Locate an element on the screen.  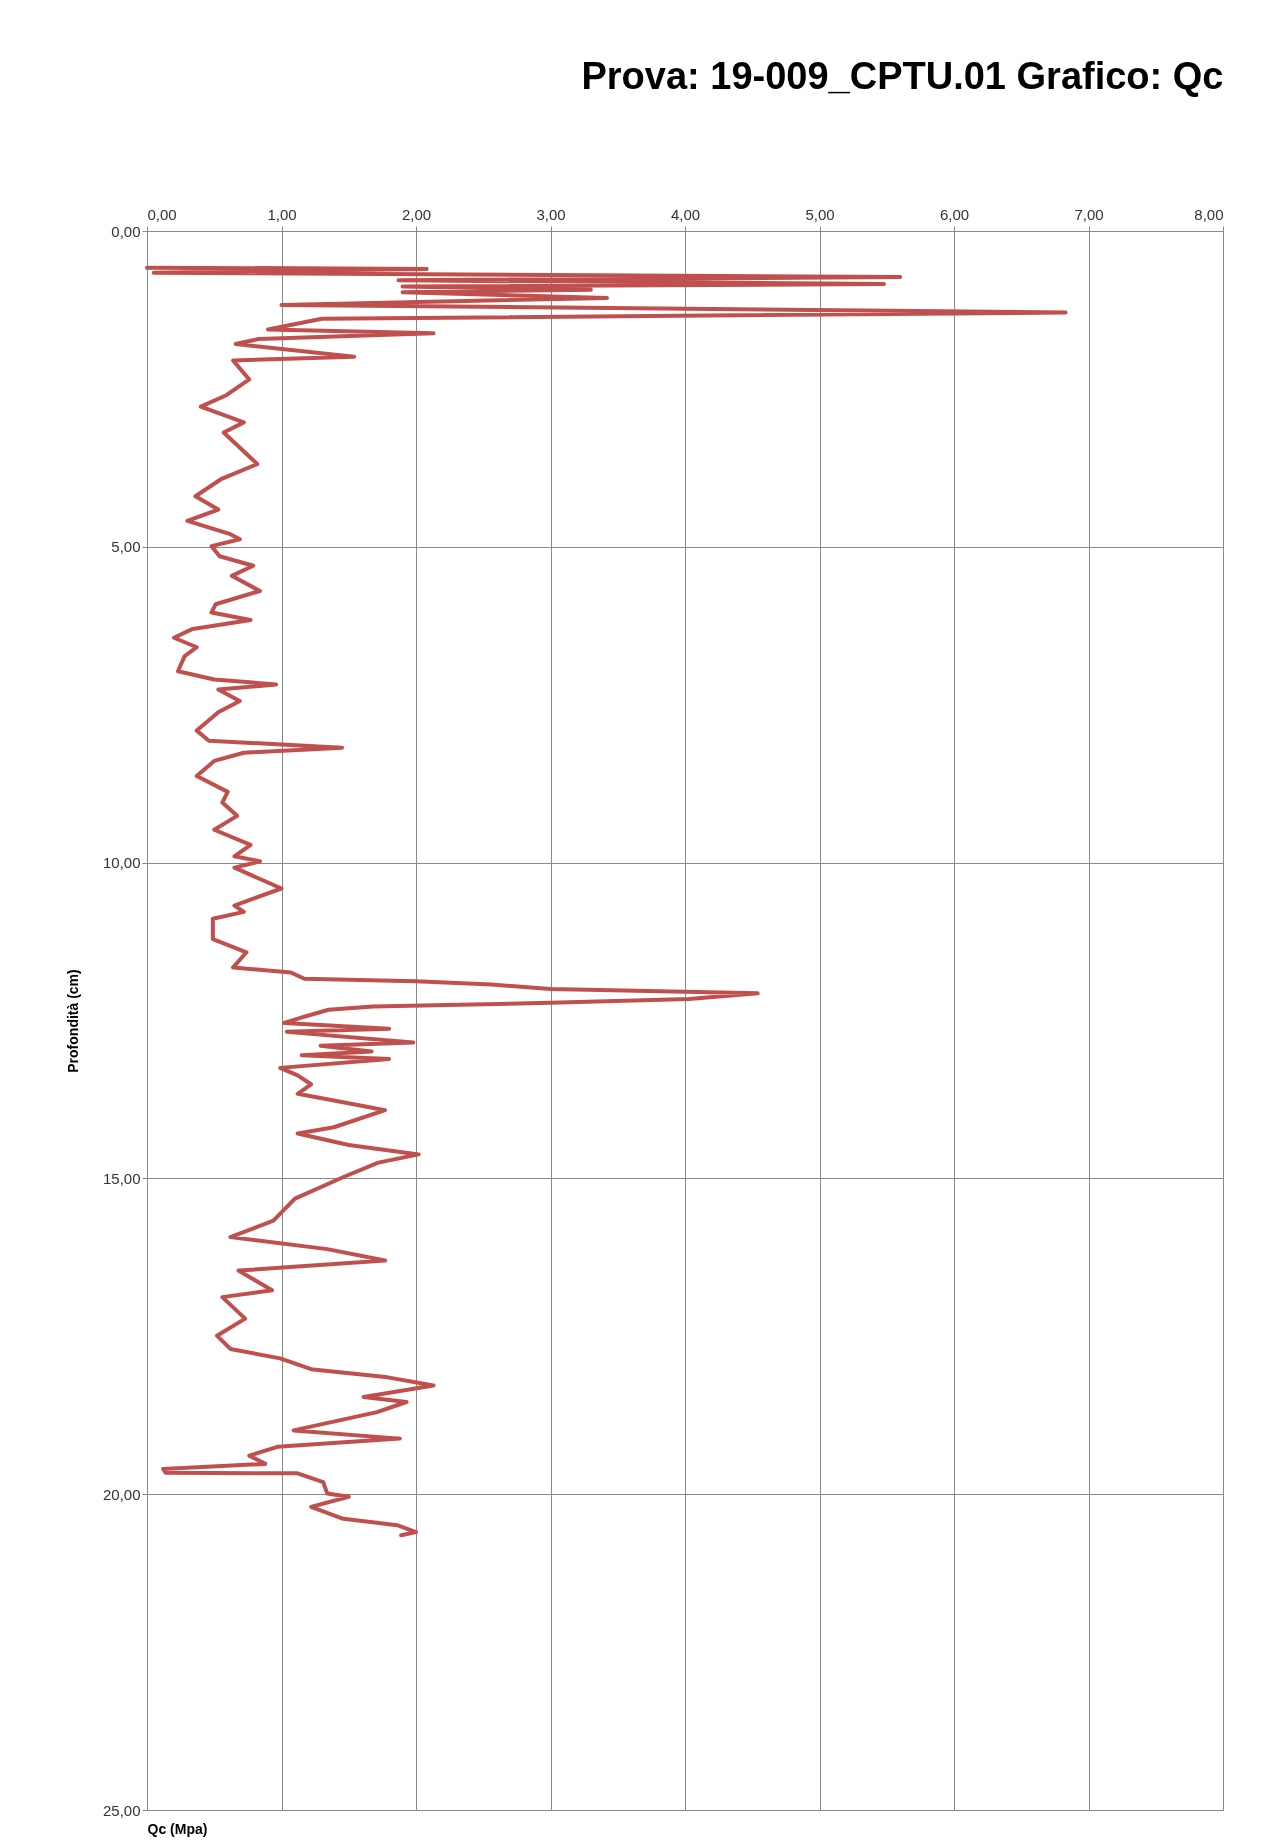
x-tick-label: 6,00 is located at coordinates (954, 214).